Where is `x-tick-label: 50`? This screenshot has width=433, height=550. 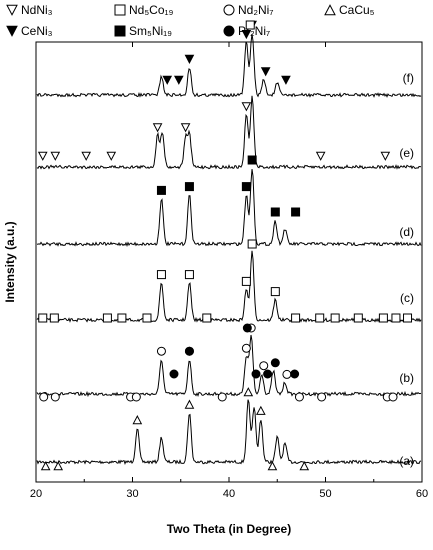
x-tick-label: 50 is located at coordinates (325, 494).